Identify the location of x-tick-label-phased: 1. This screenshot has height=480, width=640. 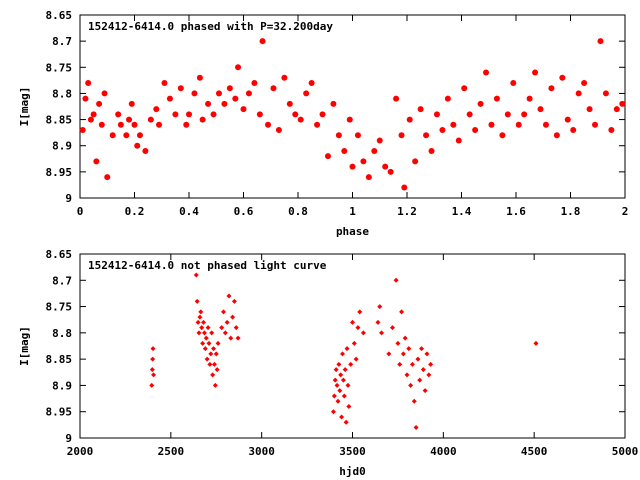
(352, 211).